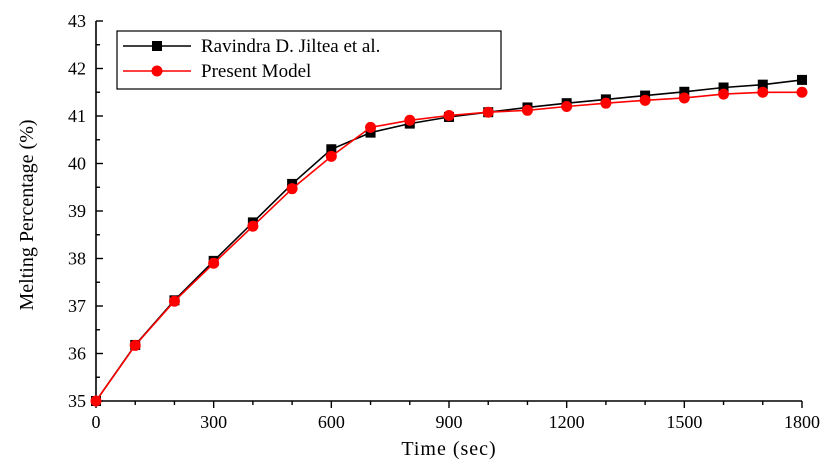  What do you see at coordinates (77, 164) in the screenshot?
I see `y-tick-label: 40` at bounding box center [77, 164].